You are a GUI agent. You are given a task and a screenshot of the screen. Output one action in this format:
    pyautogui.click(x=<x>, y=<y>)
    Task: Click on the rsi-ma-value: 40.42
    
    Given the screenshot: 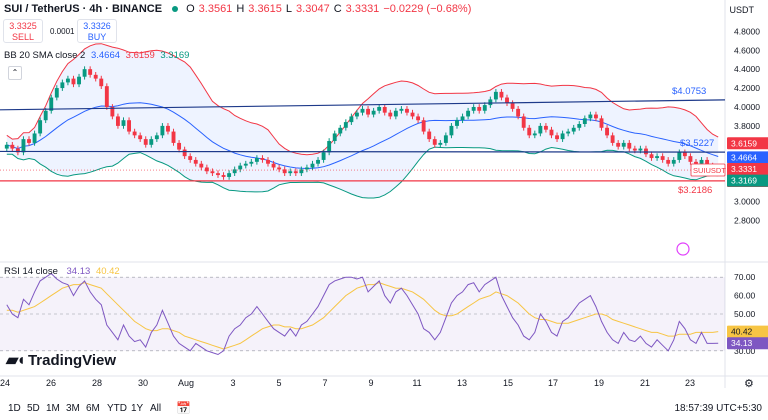 What is the action you would take?
    pyautogui.click(x=107, y=271)
    